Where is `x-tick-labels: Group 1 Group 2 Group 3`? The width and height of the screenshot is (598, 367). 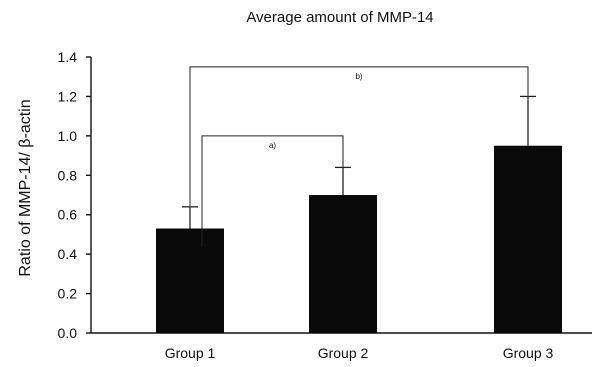
x-tick-labels: Group 1 Group 2 Group 3 is located at coordinates (359, 353).